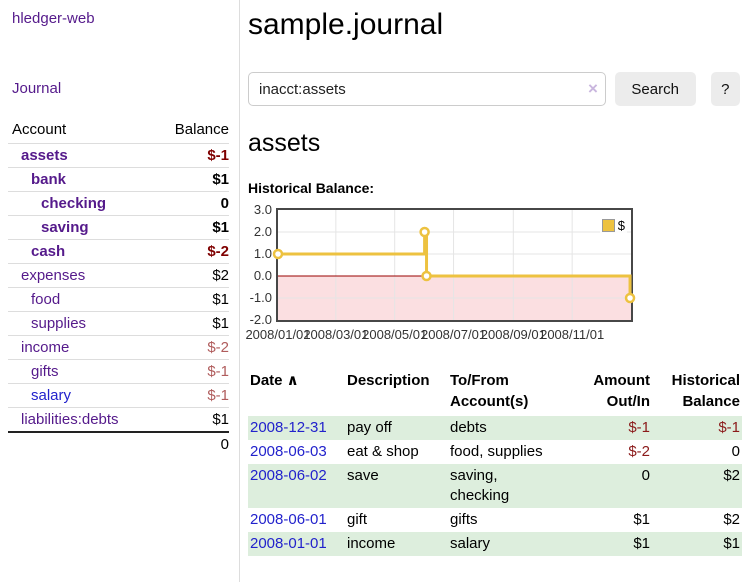 Image resolution: width=742 pixels, height=582 pixels. What do you see at coordinates (37, 88) in the screenshot?
I see `sidebar-item-journal: Journal` at bounding box center [37, 88].